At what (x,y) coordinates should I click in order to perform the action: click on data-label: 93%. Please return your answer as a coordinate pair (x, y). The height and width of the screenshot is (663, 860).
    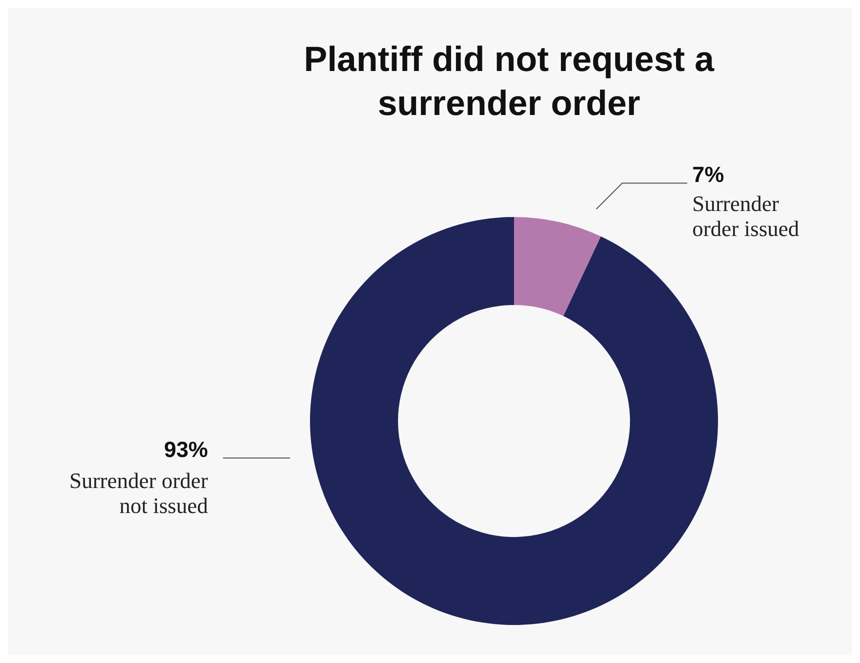
    Looking at the image, I should click on (186, 449).